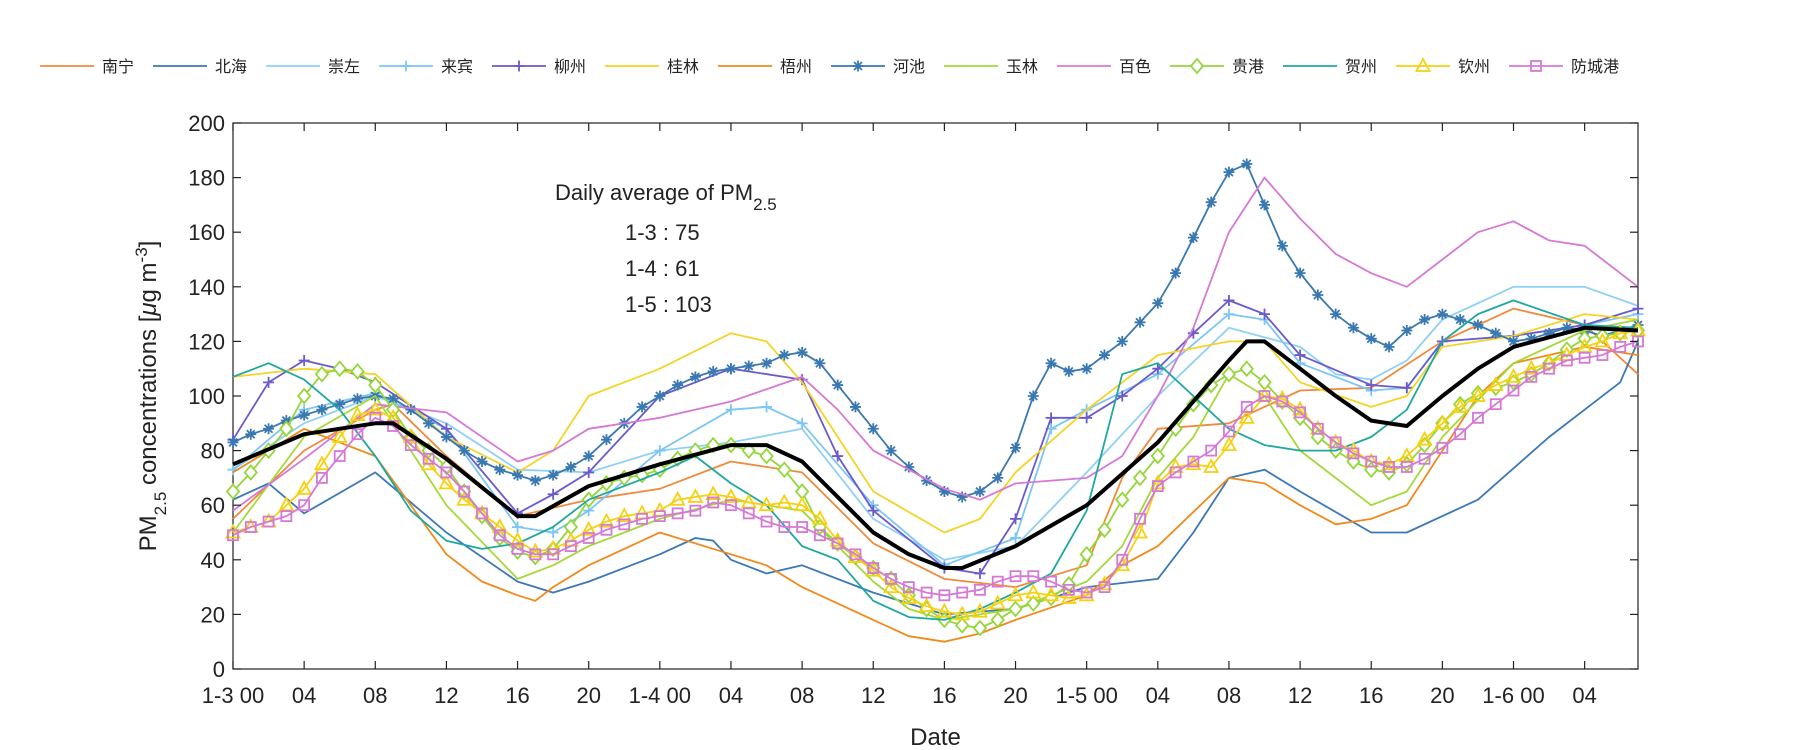  What do you see at coordinates (206, 232) in the screenshot?
I see `y-tick-label: 160` at bounding box center [206, 232].